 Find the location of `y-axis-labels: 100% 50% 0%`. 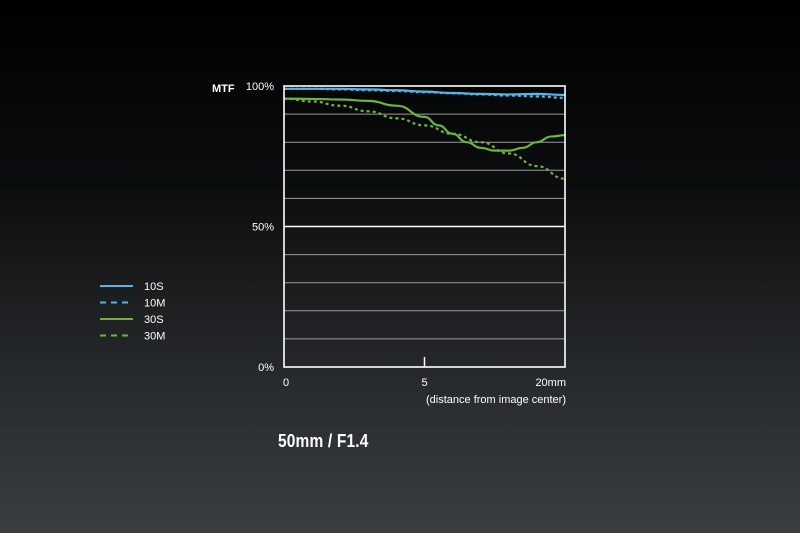

y-axis-labels: 100% 50% 0% is located at coordinates (260, 227).